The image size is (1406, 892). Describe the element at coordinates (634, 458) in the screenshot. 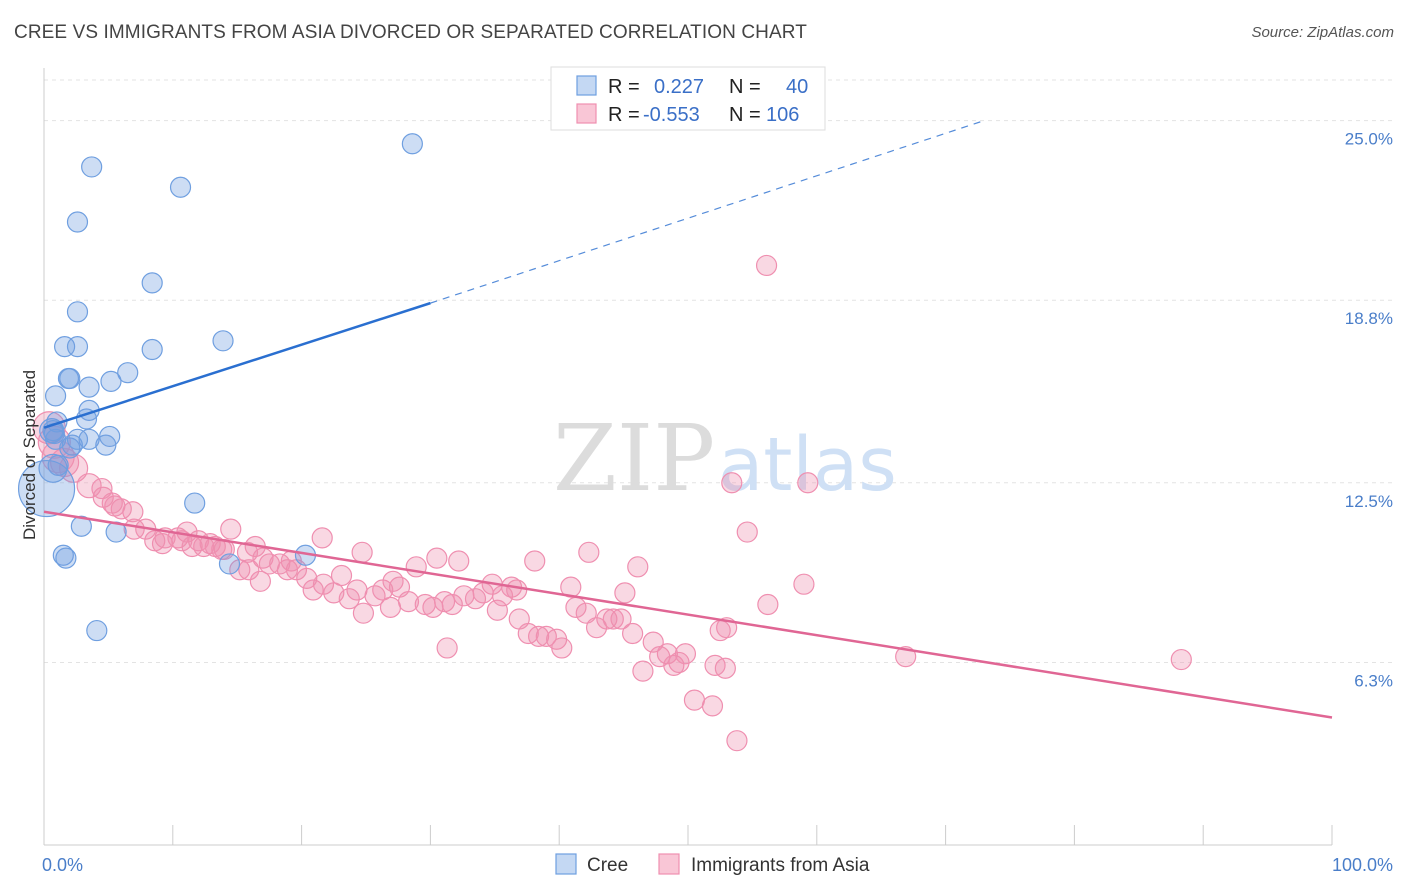

I see `watermark-zip: ZIP` at that location.